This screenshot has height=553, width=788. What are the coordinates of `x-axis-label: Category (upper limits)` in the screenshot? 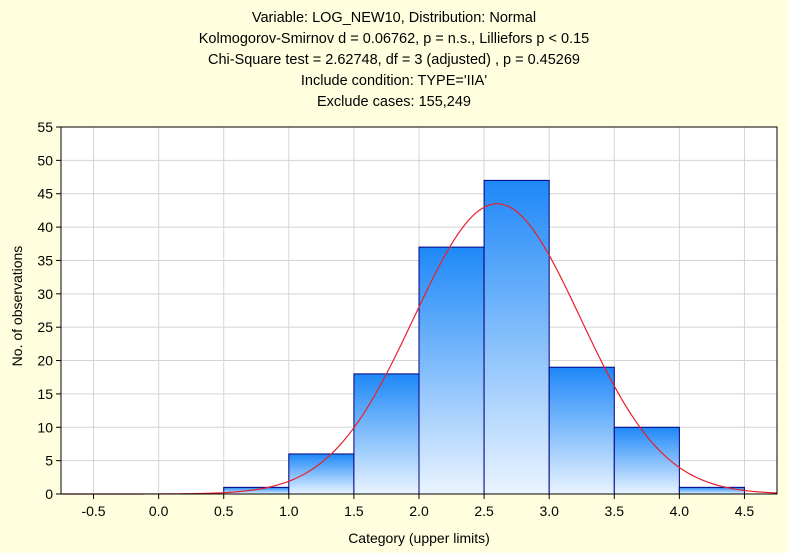 It's located at (419, 538).